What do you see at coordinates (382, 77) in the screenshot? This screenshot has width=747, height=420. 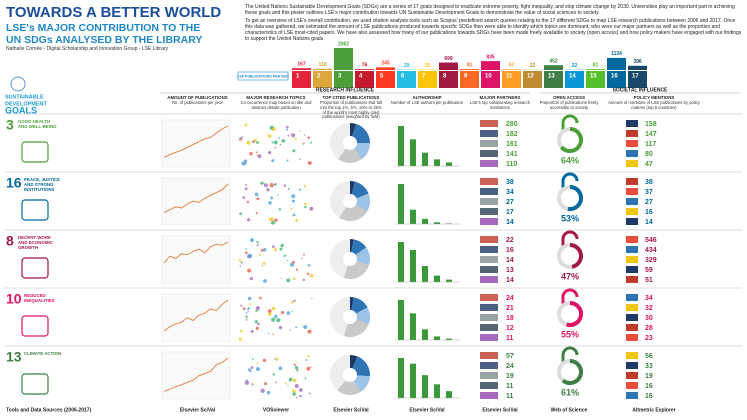 I see `sdg-number: 5` at bounding box center [382, 77].